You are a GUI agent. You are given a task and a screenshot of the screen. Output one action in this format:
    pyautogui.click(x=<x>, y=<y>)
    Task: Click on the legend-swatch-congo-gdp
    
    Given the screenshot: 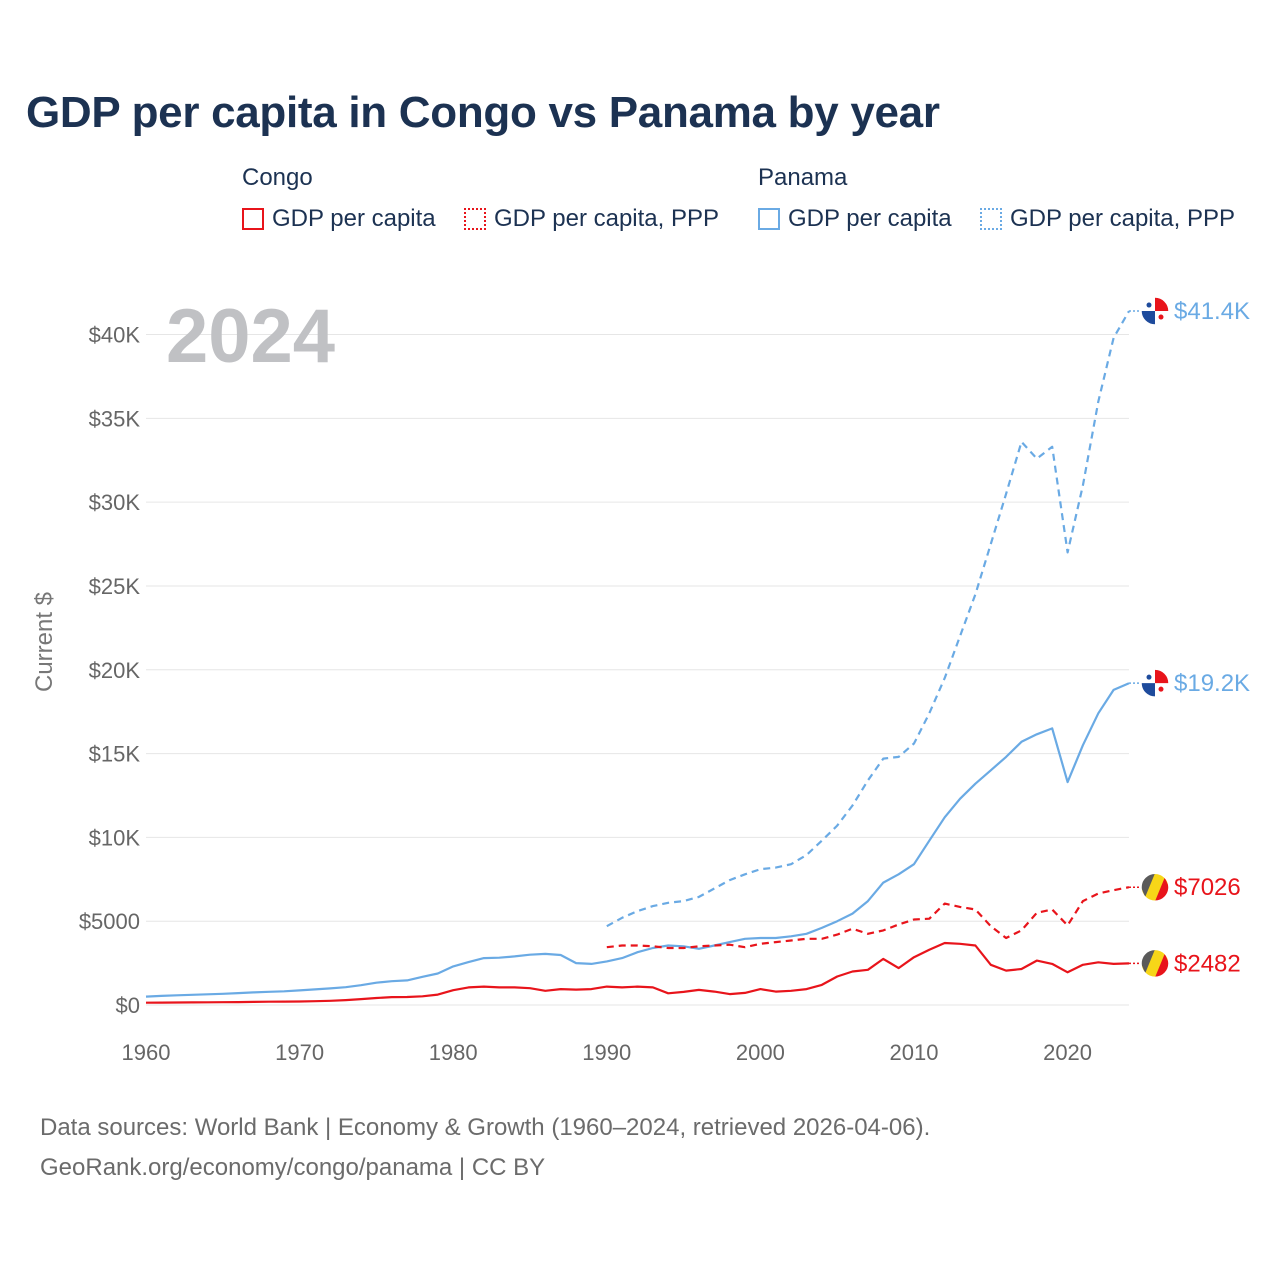 What is the action you would take?
    pyautogui.click(x=253, y=219)
    